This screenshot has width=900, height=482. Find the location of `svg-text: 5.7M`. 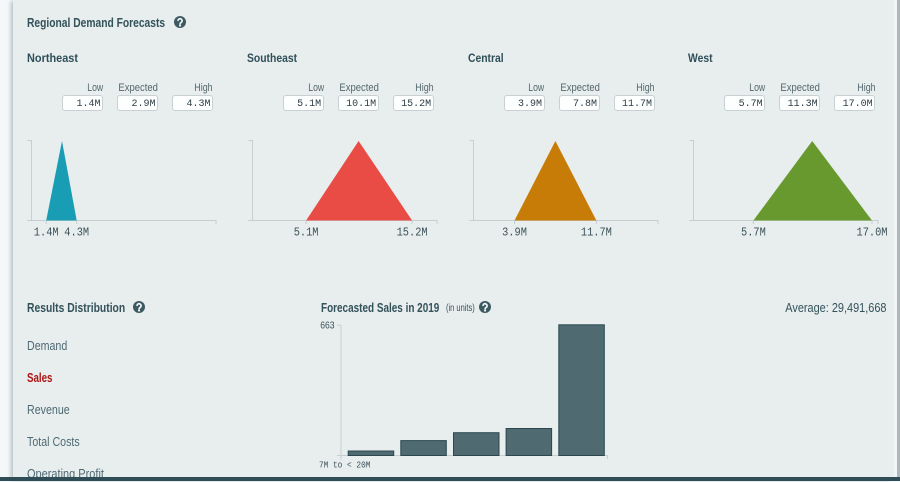

svg-text: 5.7M is located at coordinates (753, 233).